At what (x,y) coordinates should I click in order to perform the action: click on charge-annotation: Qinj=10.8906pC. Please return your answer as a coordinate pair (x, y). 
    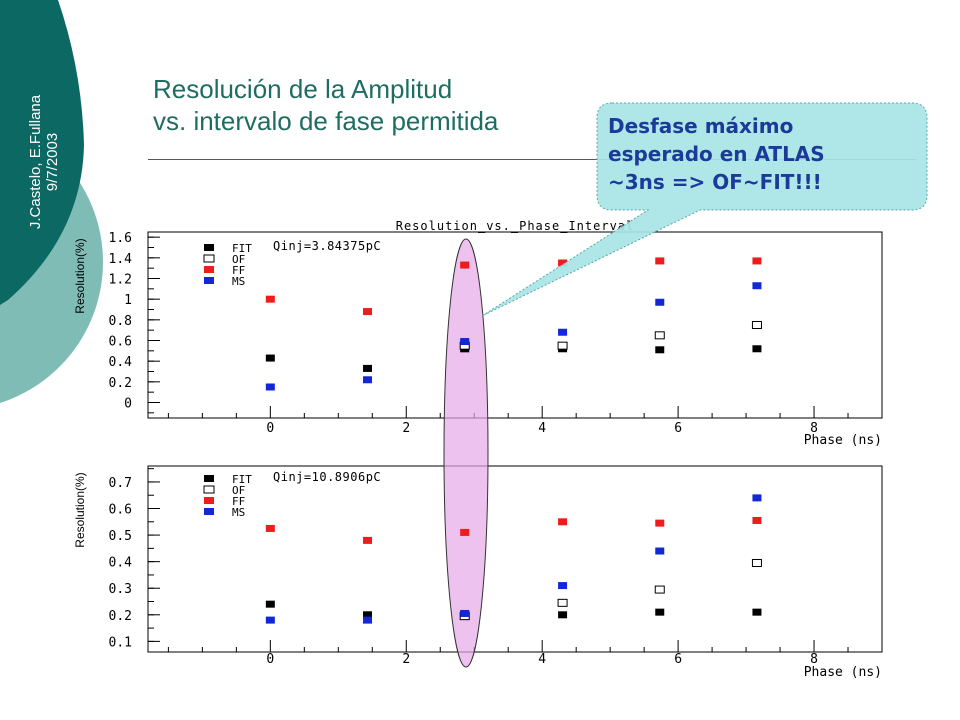
    Looking at the image, I should click on (327, 477).